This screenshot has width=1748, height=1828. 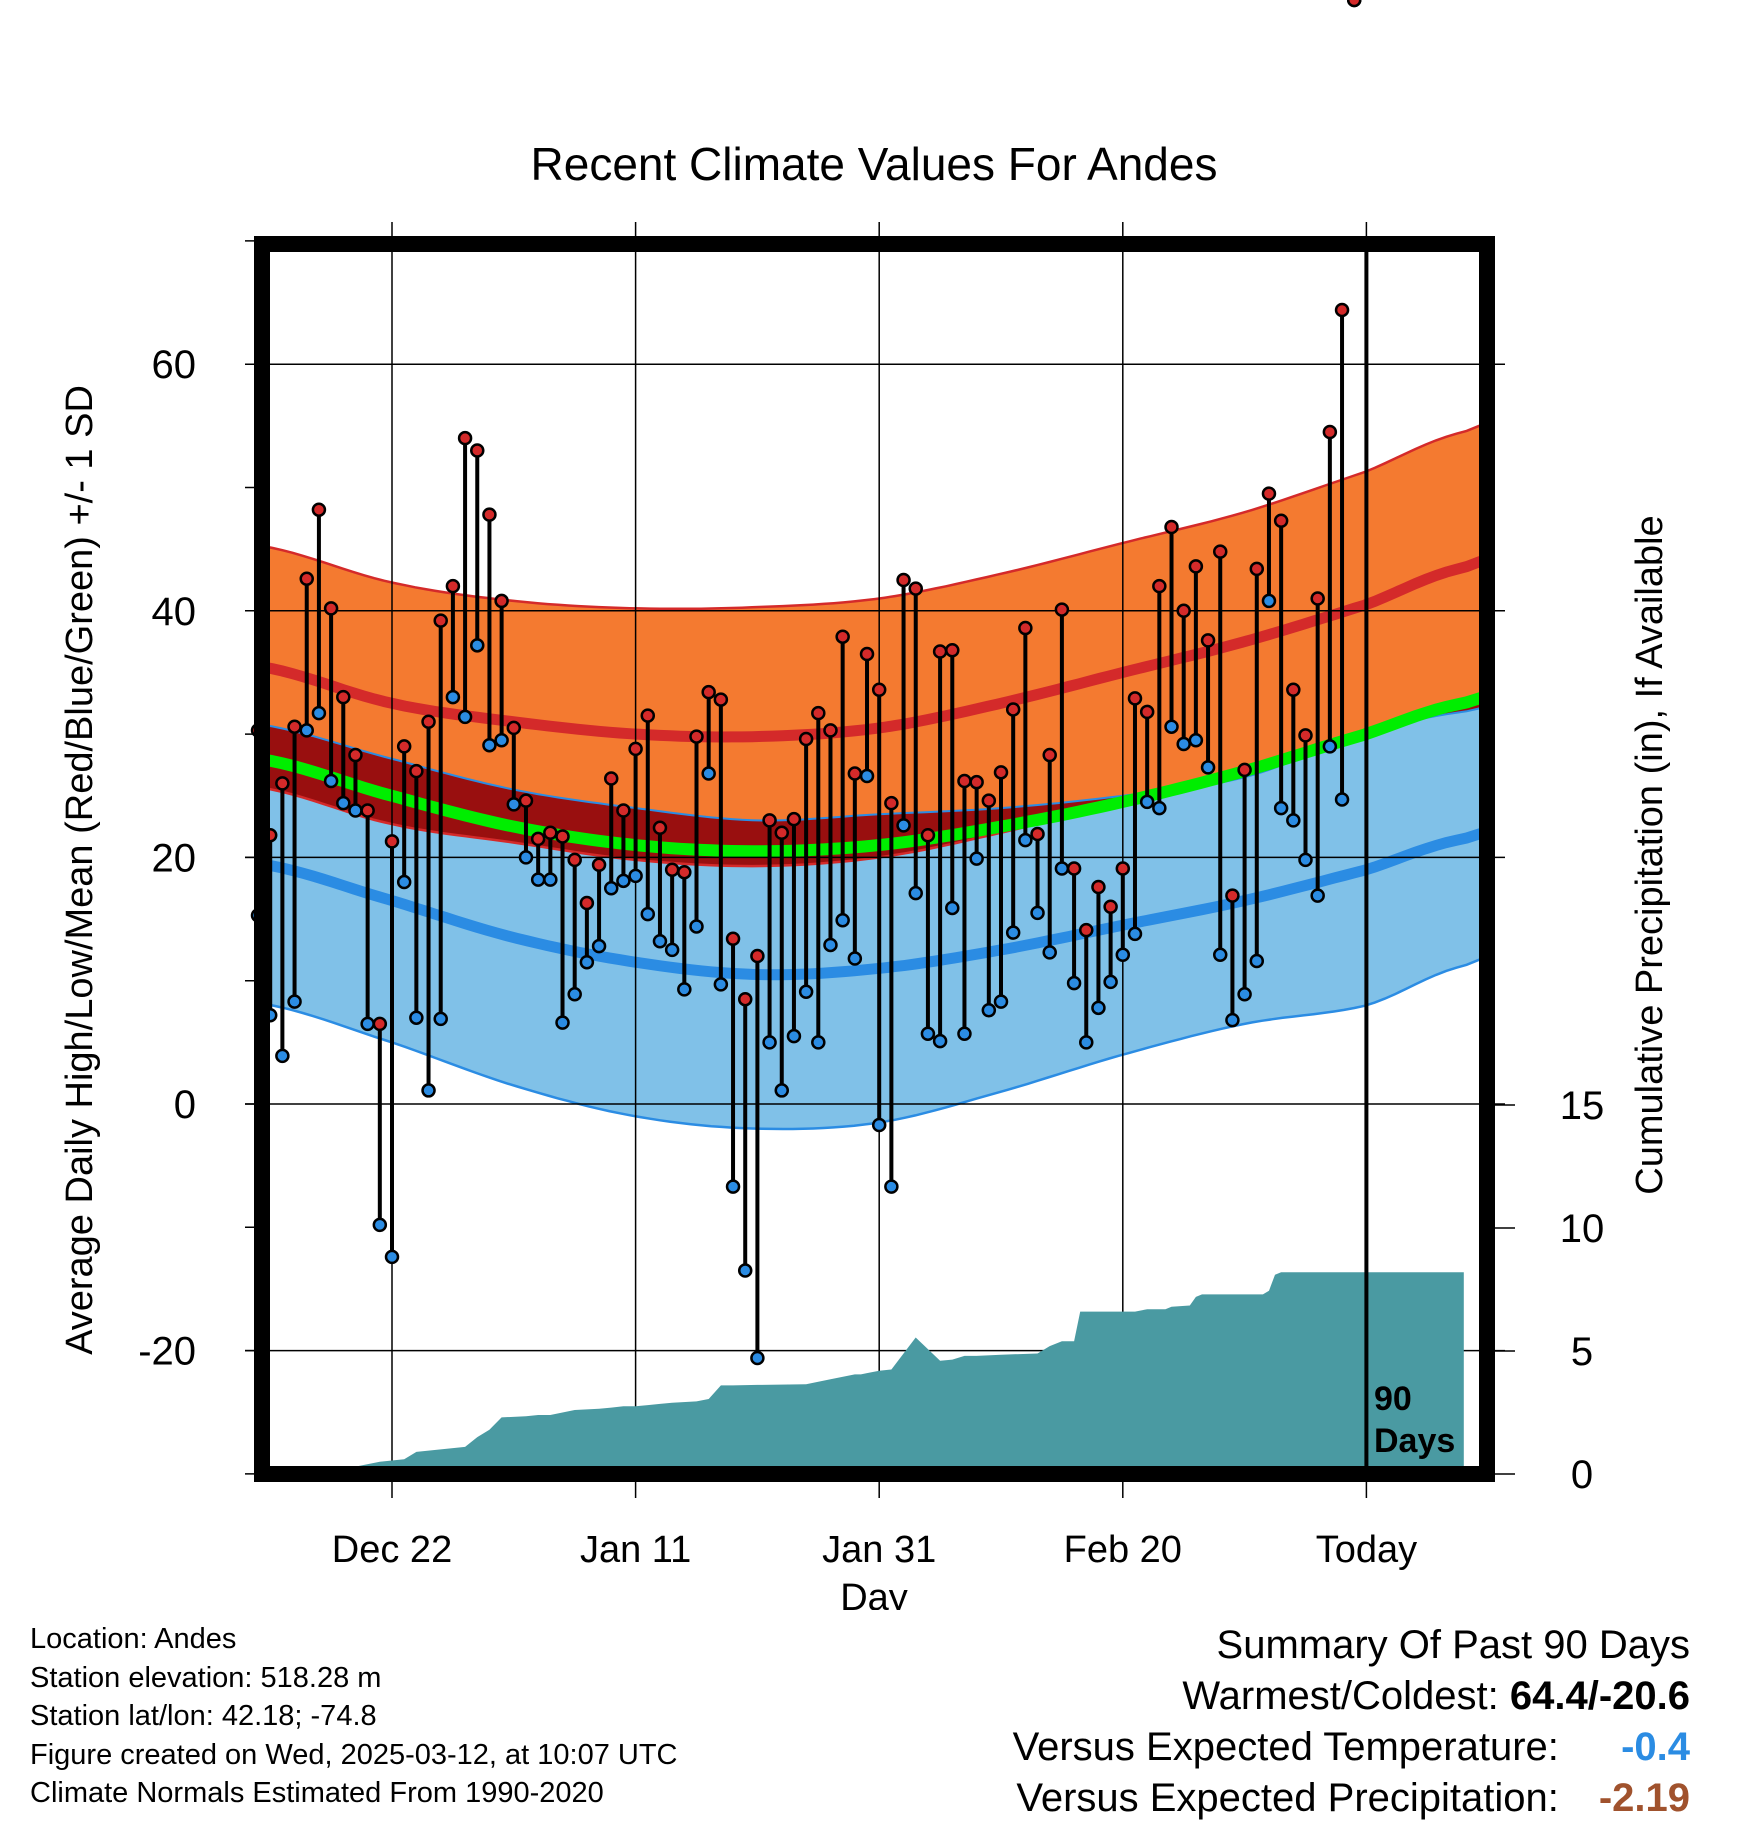 I want to click on precip-label: Versus Expected Precipitation:, so click(x=1287, y=1798).